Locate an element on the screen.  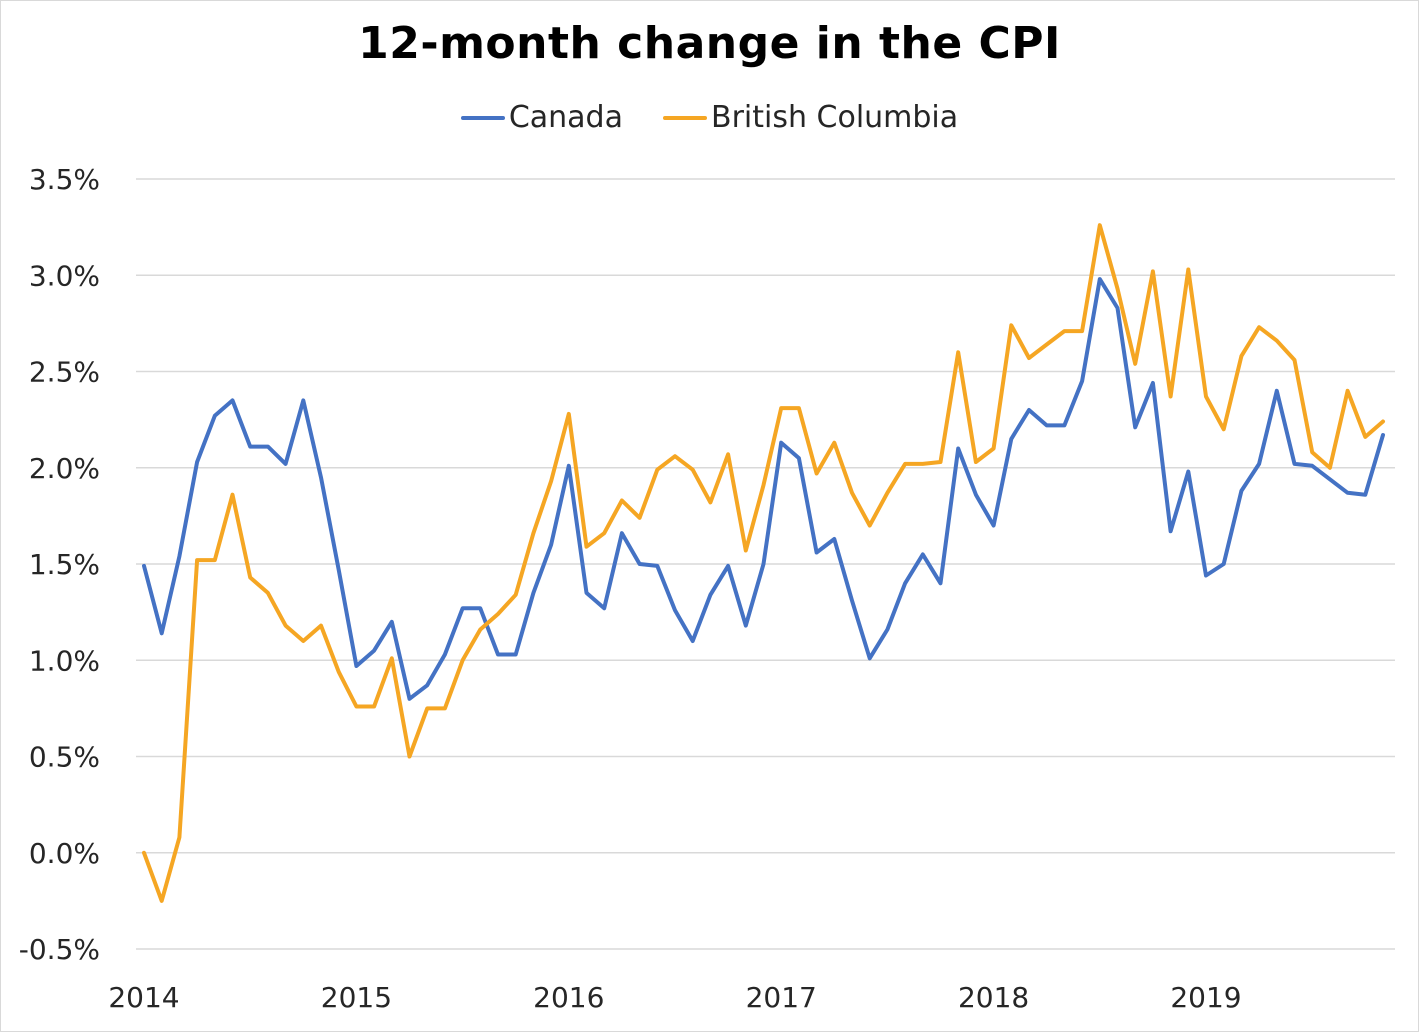
legend-label-canada: Canada is located at coordinates (565, 117).